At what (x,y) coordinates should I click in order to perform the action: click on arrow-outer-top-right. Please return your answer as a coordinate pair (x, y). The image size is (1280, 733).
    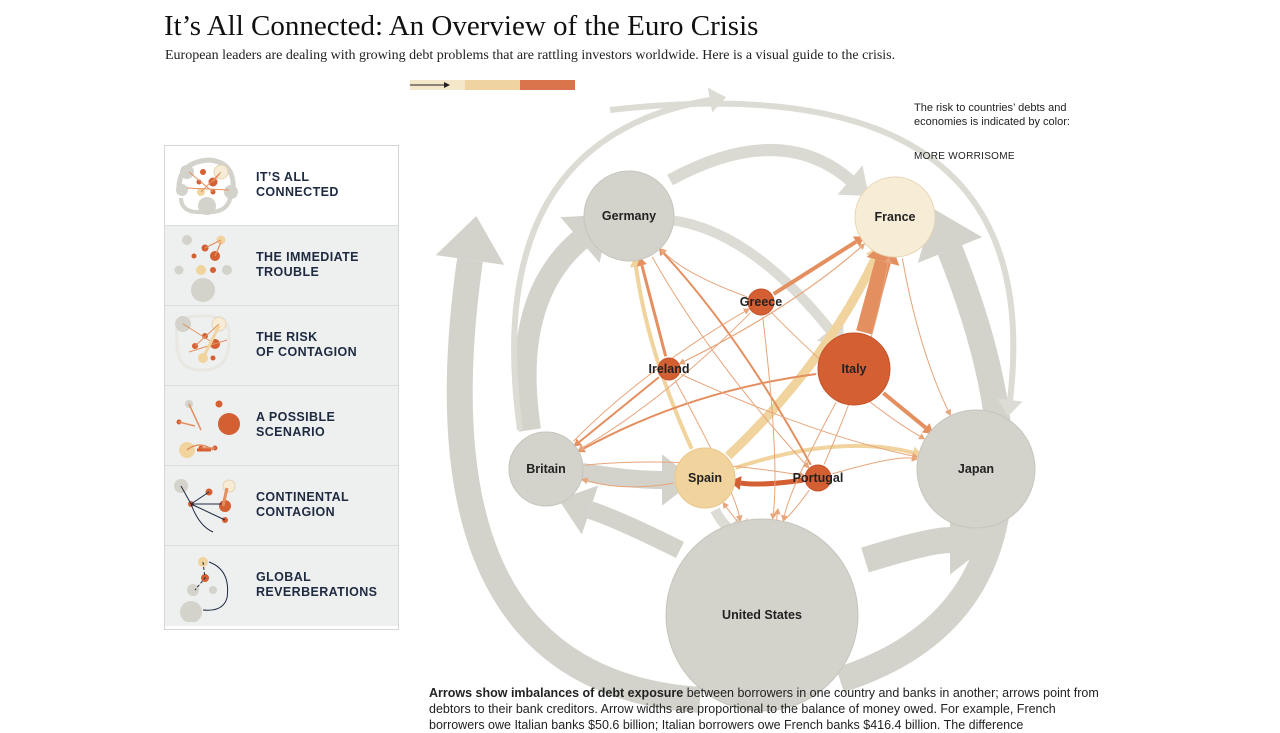
    Looking at the image, I should click on (816, 258).